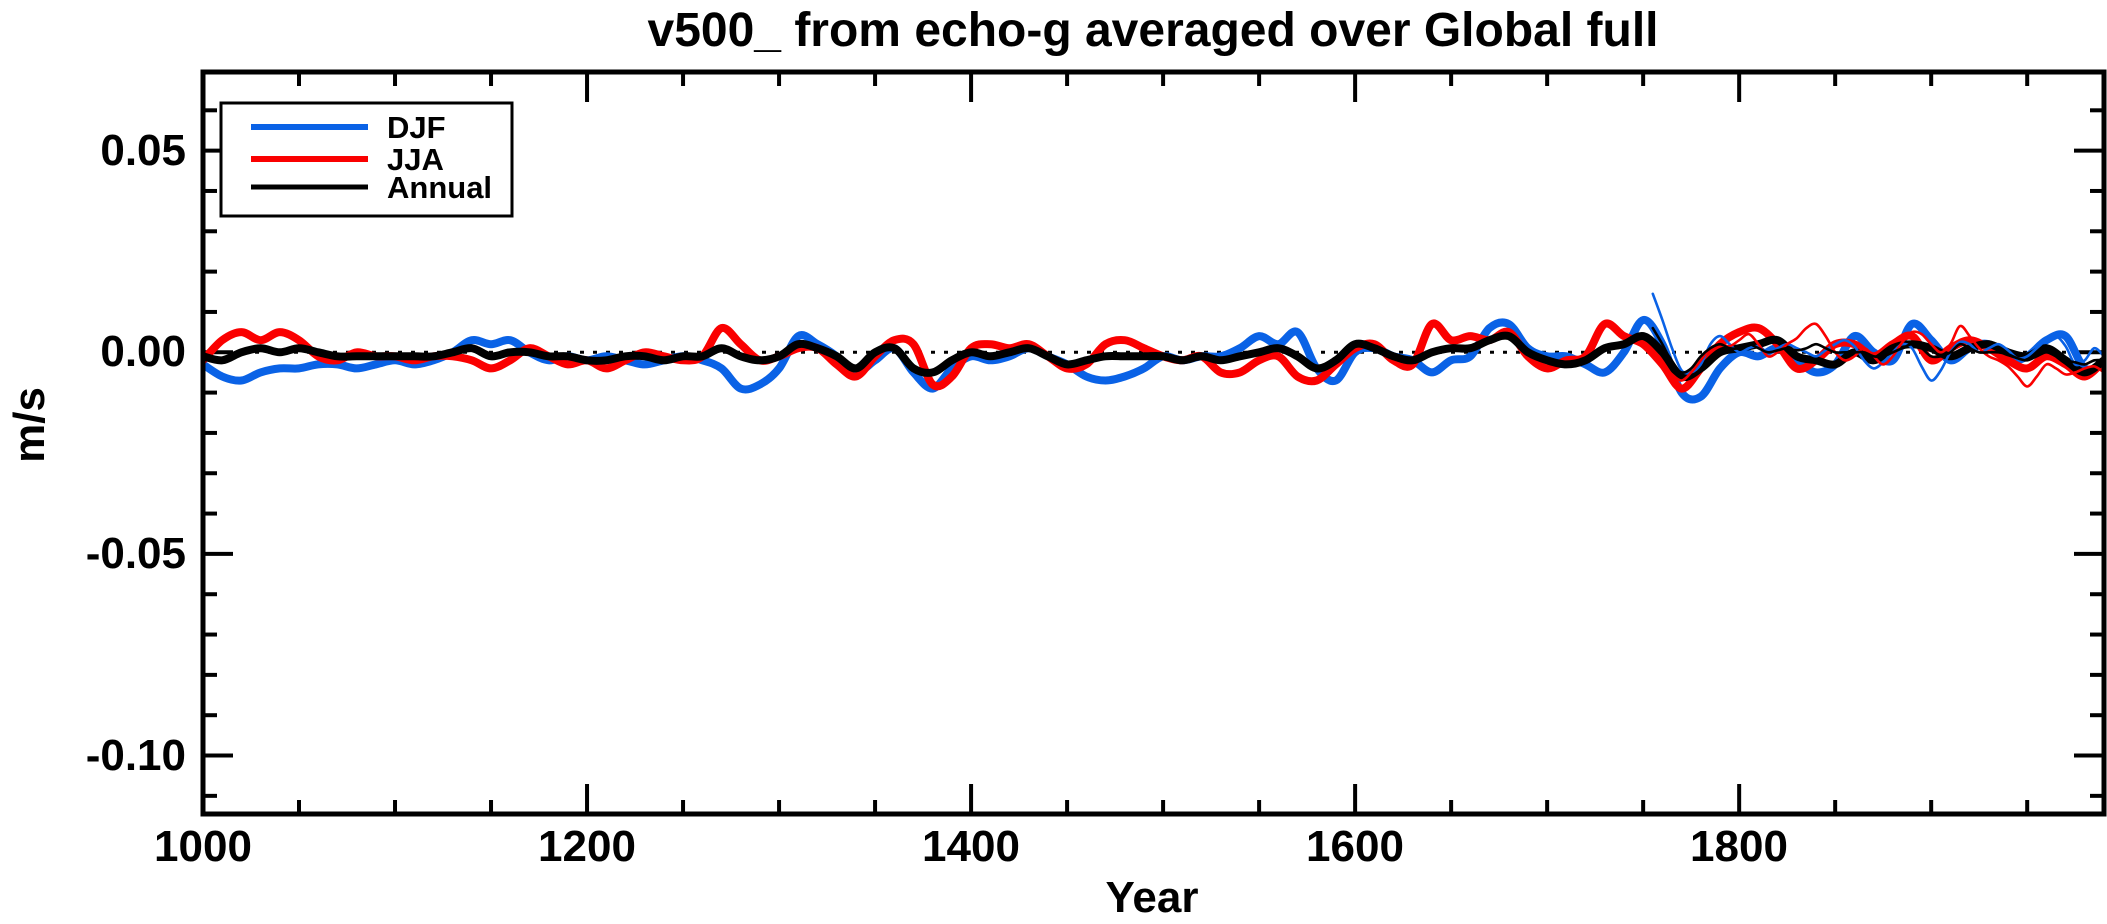 Image resolution: width=2107 pixels, height=924 pixels. Describe the element at coordinates (439, 187) in the screenshot. I see `legend-label-annual: Annual` at that location.